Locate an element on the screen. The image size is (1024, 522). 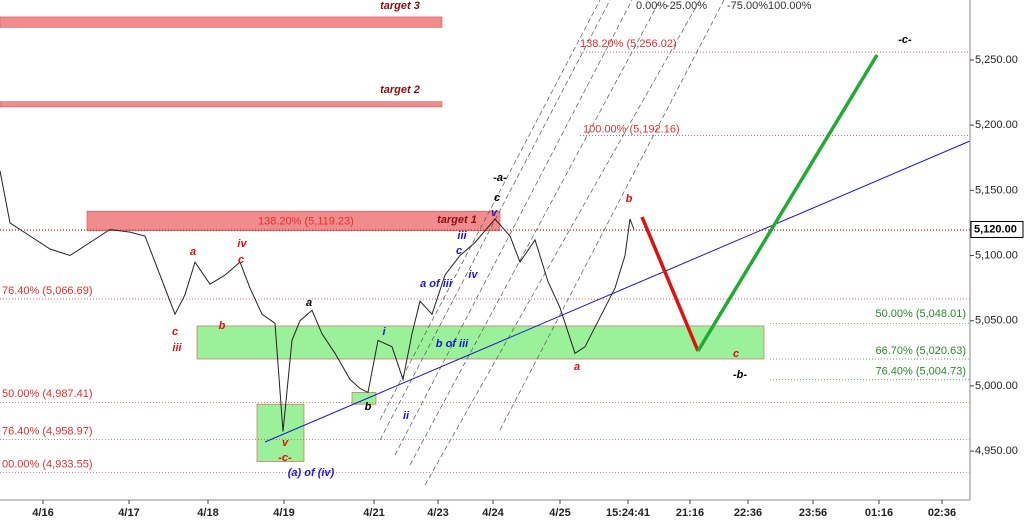
wave-label: target 3 is located at coordinates (400, 6).